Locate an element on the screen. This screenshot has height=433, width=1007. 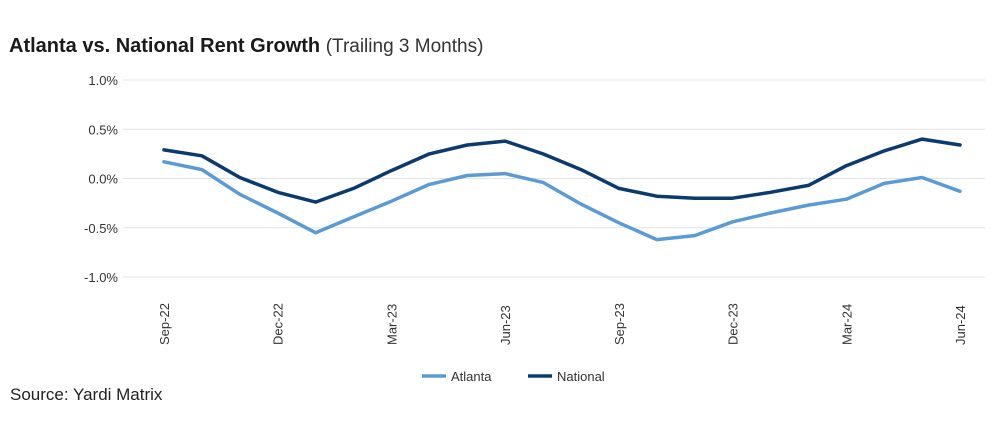
legend-label-national: National is located at coordinates (581, 376).